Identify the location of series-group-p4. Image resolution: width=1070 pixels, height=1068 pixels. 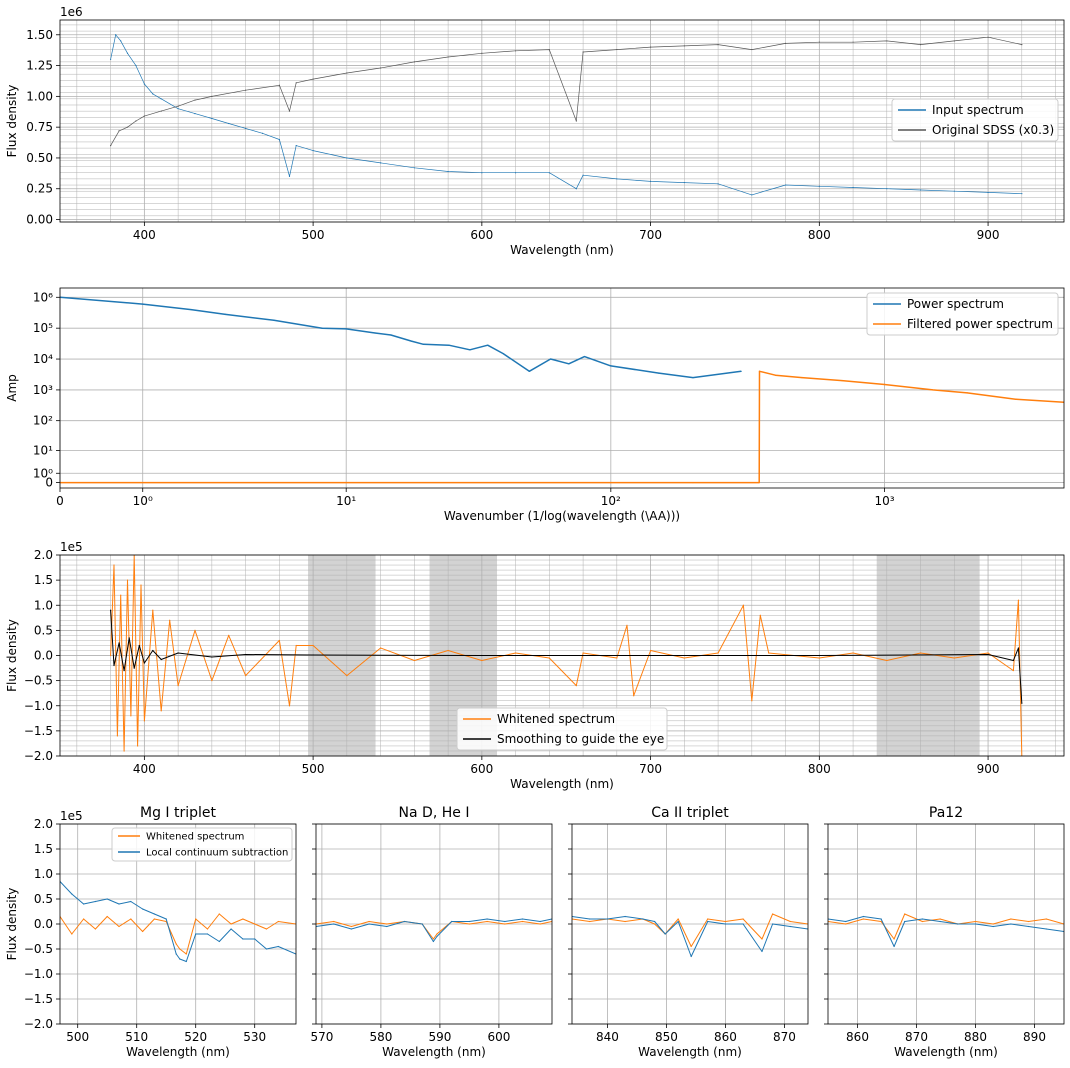
(178, 921).